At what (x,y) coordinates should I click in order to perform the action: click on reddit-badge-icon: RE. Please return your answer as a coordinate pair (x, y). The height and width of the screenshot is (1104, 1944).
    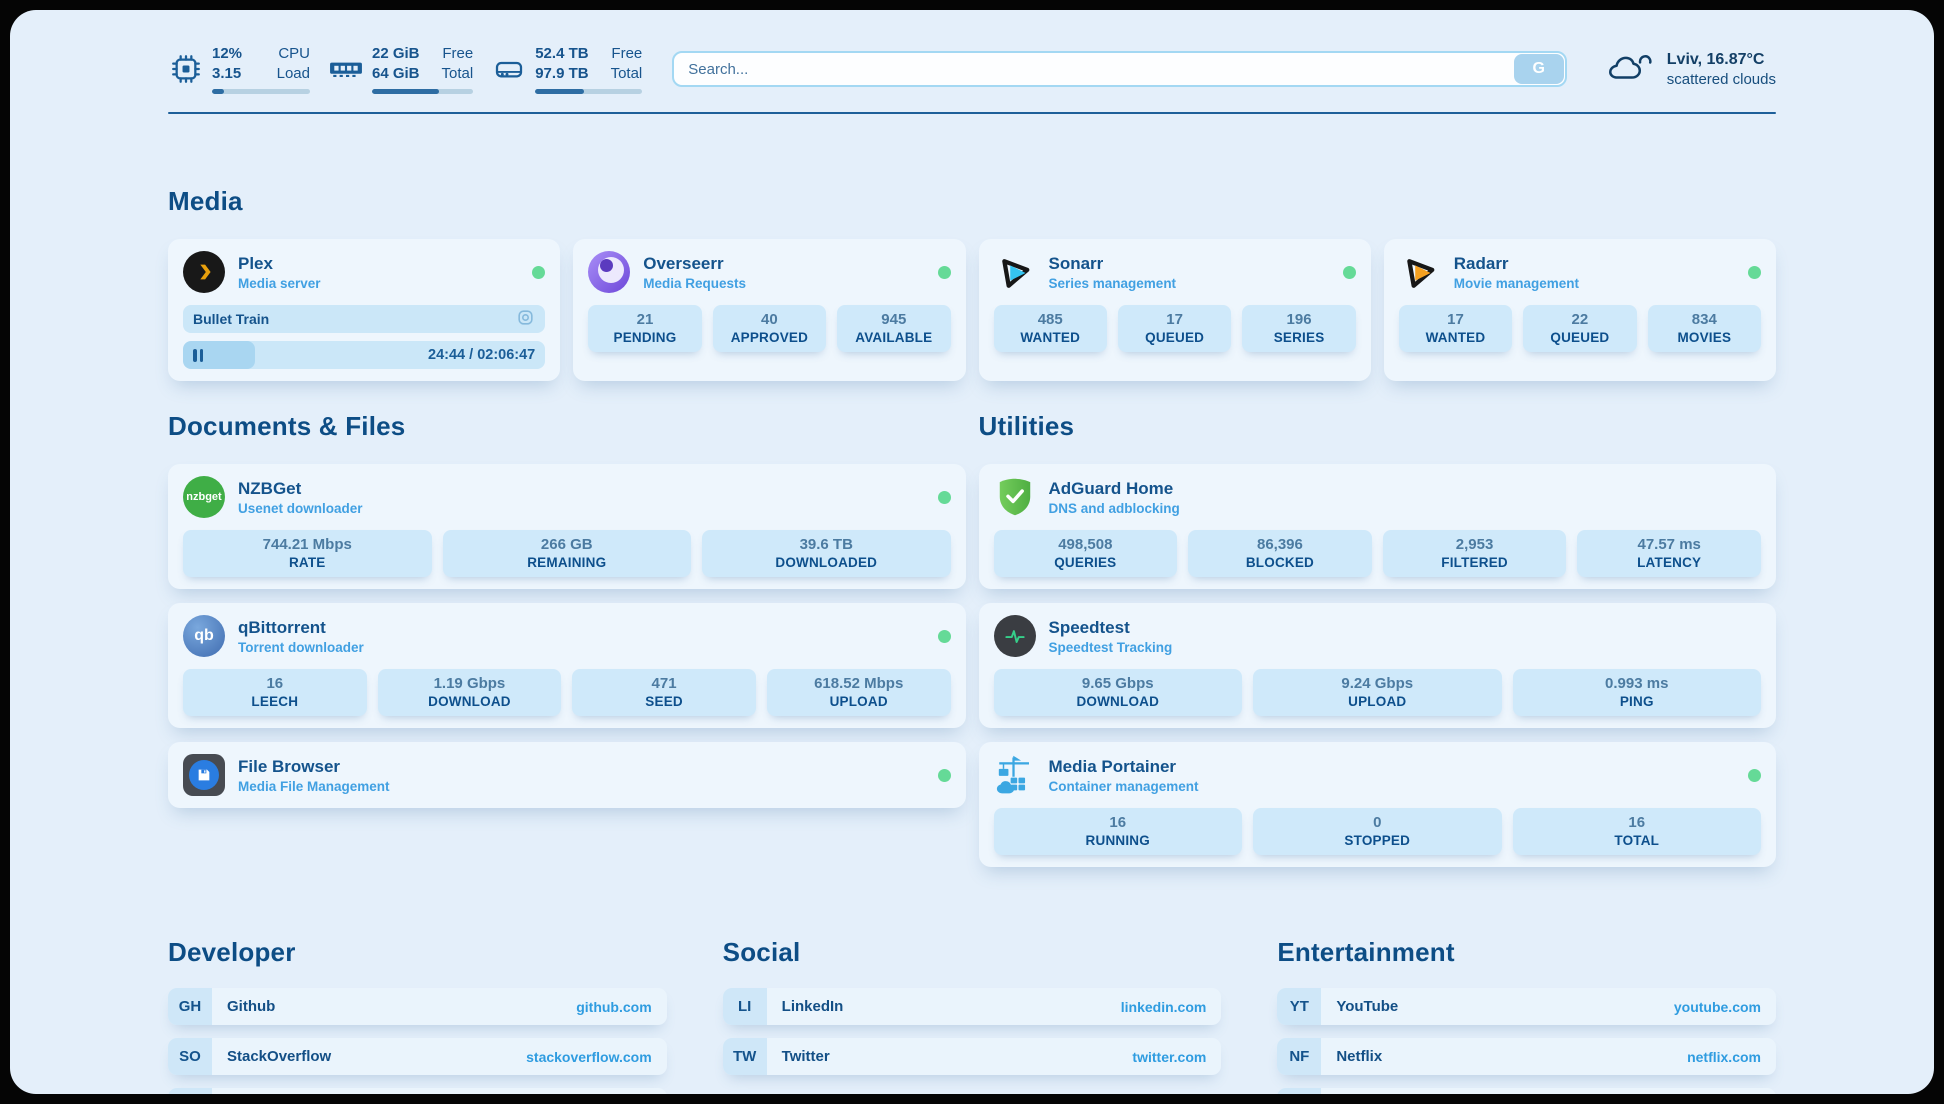
    Looking at the image, I should click on (1299, 1091).